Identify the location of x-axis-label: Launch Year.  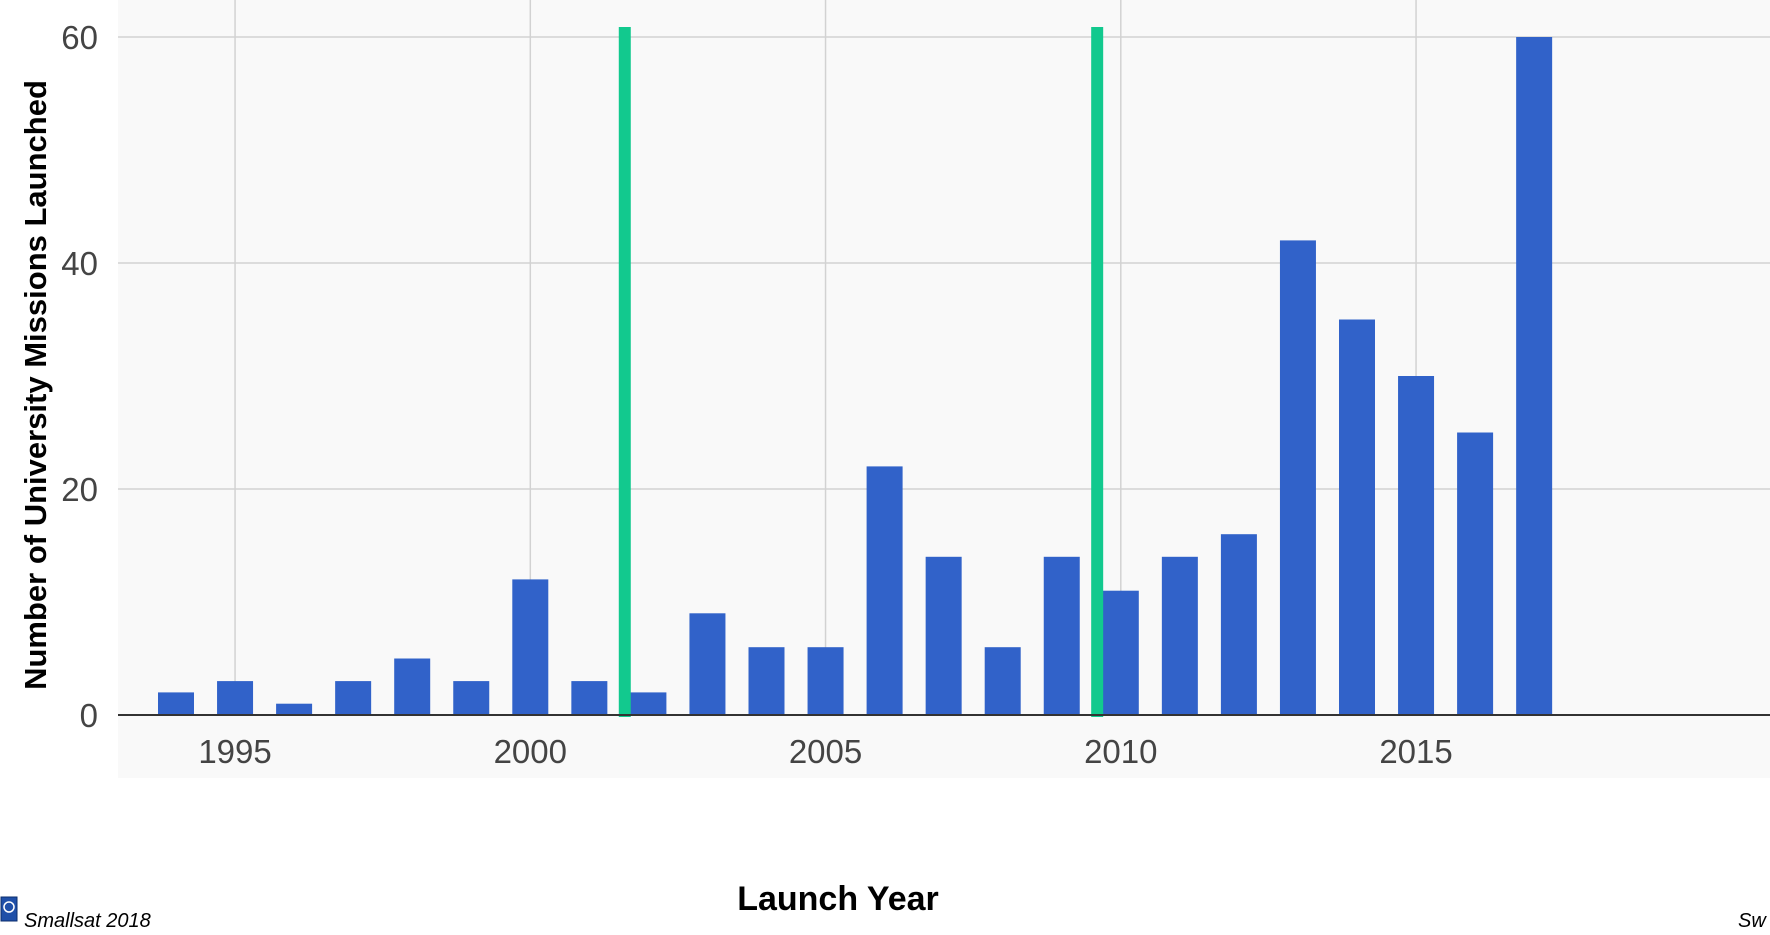
(838, 899).